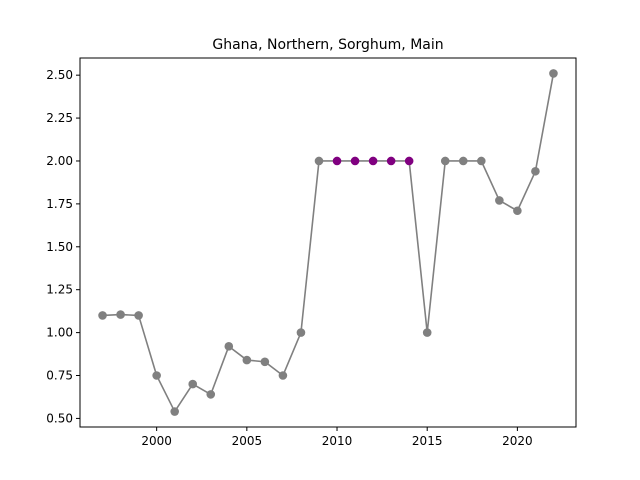 The width and height of the screenshot is (640, 480). I want to click on x-tick-label: 2020, so click(517, 441).